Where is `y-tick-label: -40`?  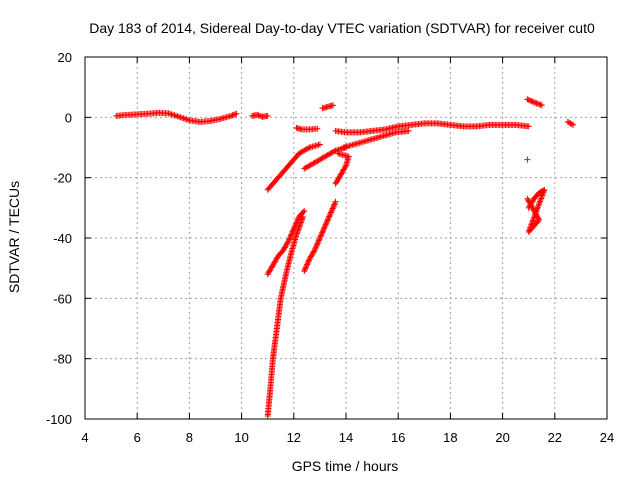
y-tick-label: -40 is located at coordinates (62, 238).